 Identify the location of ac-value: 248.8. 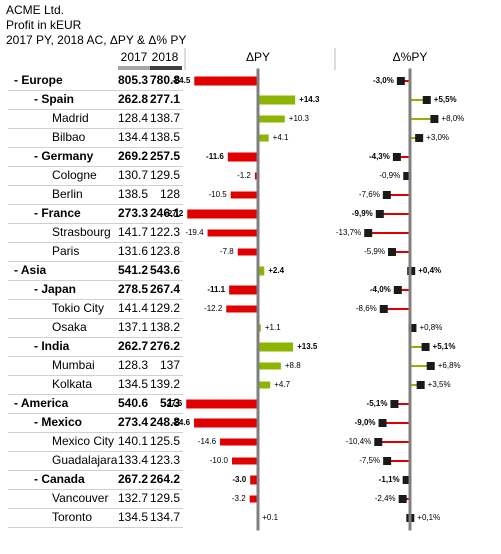
(165, 422).